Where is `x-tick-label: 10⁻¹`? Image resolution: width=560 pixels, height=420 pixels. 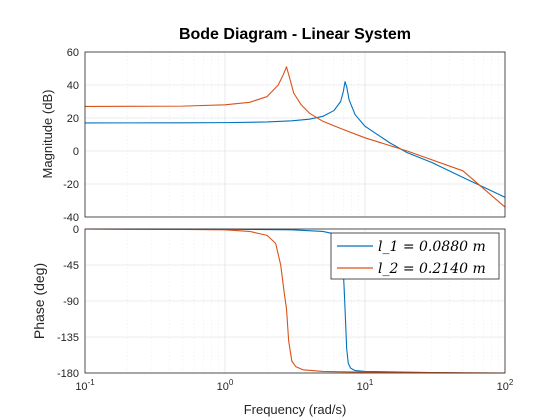 x-tick-label: 10⁻¹ is located at coordinates (85, 385).